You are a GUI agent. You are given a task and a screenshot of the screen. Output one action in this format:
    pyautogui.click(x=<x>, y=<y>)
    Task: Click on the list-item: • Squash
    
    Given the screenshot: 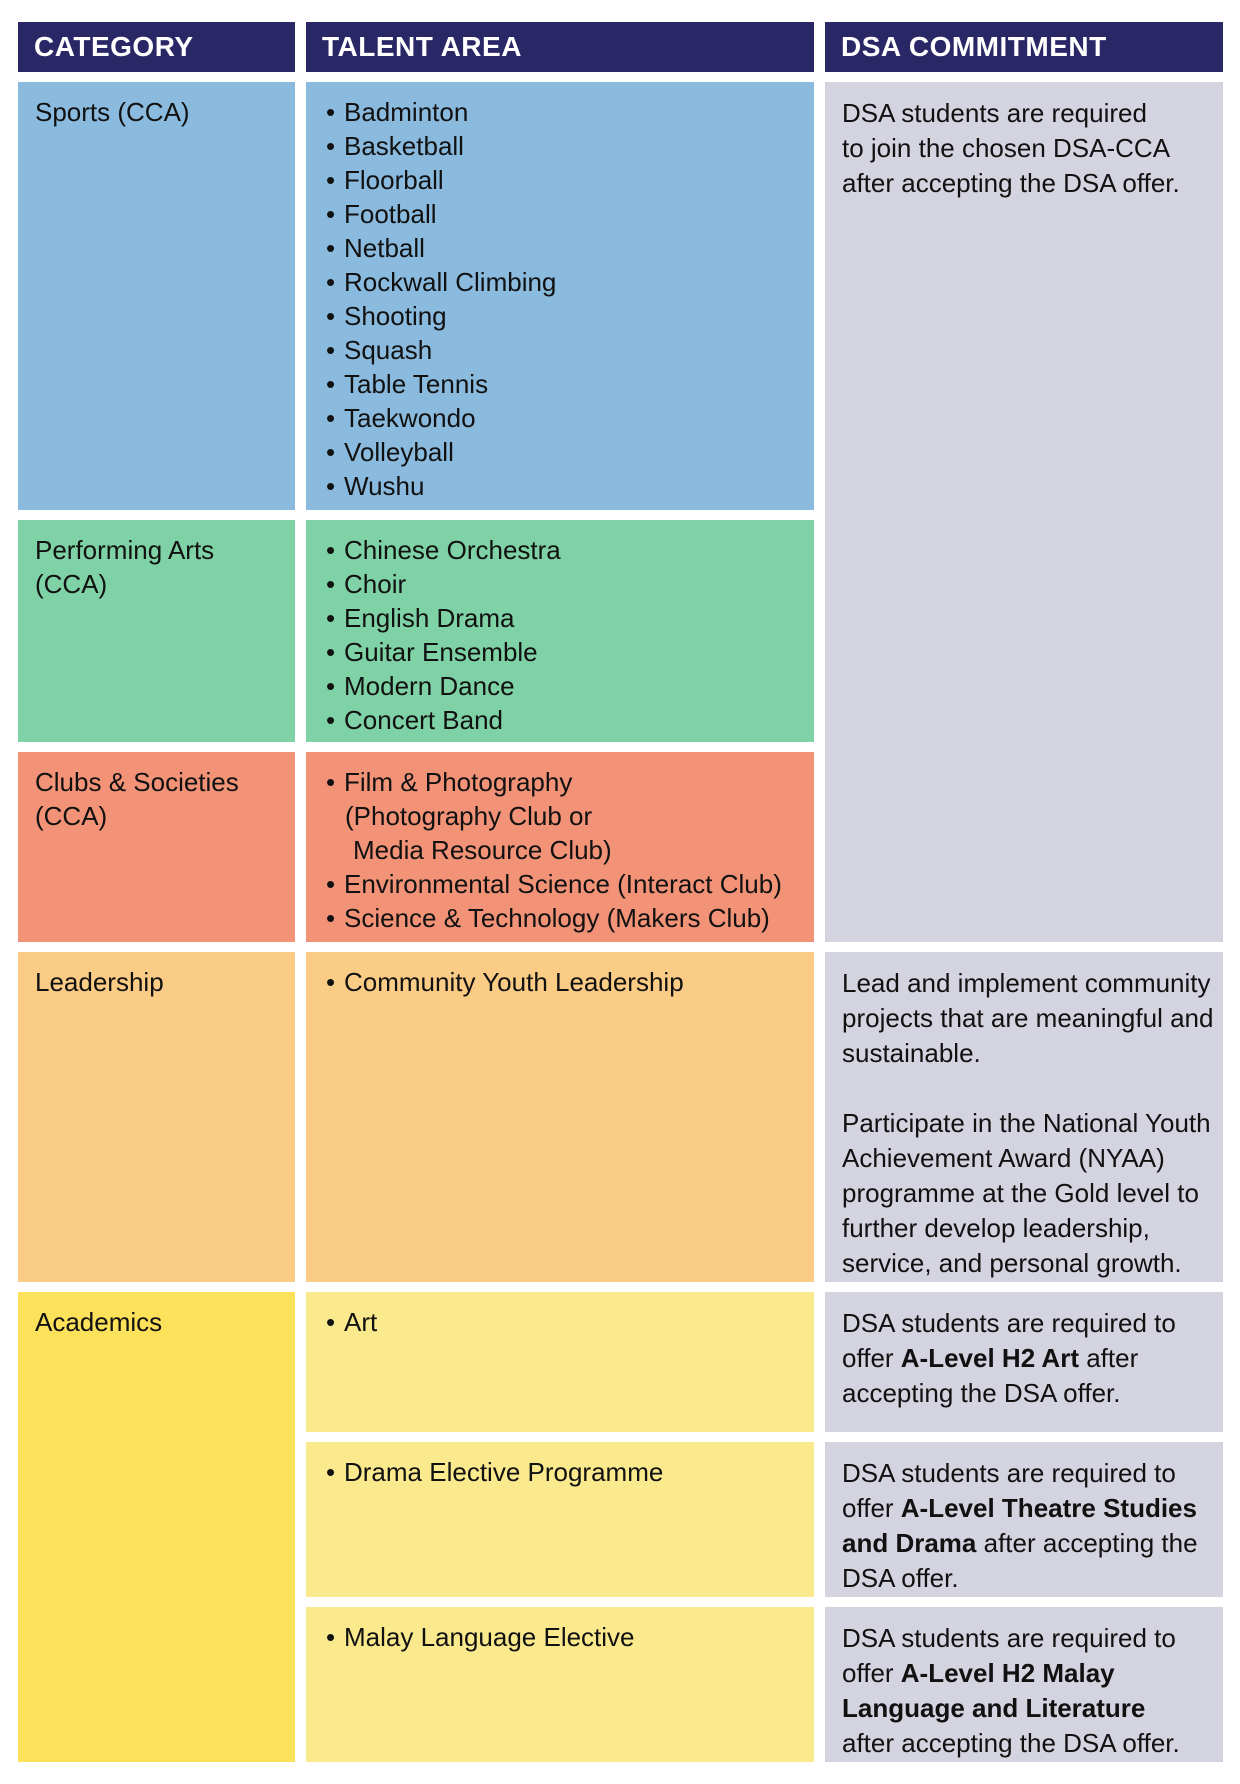 What is the action you would take?
    pyautogui.click(x=566, y=350)
    